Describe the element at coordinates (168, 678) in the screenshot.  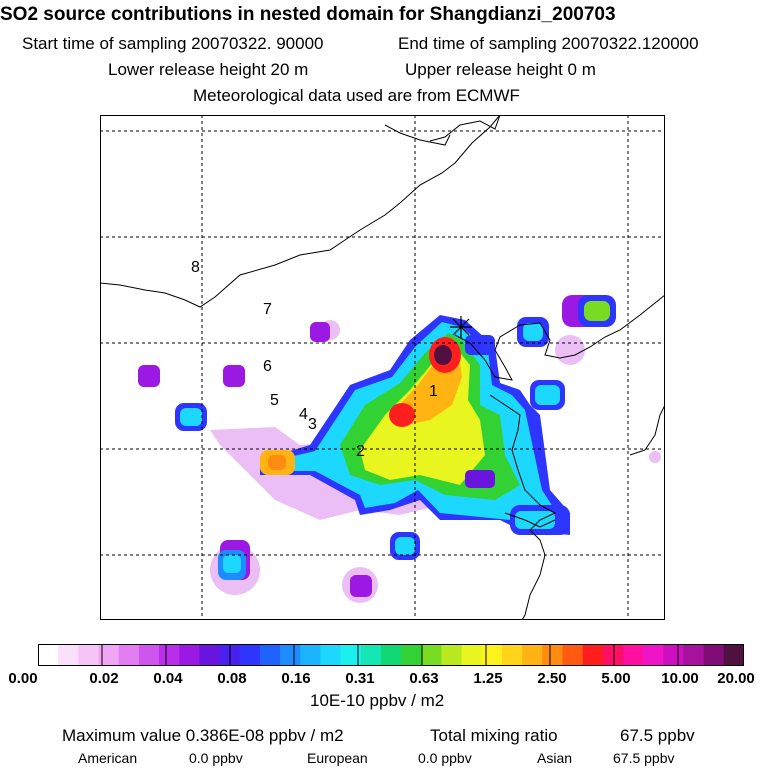
I see `tick-label: 0.04` at that location.